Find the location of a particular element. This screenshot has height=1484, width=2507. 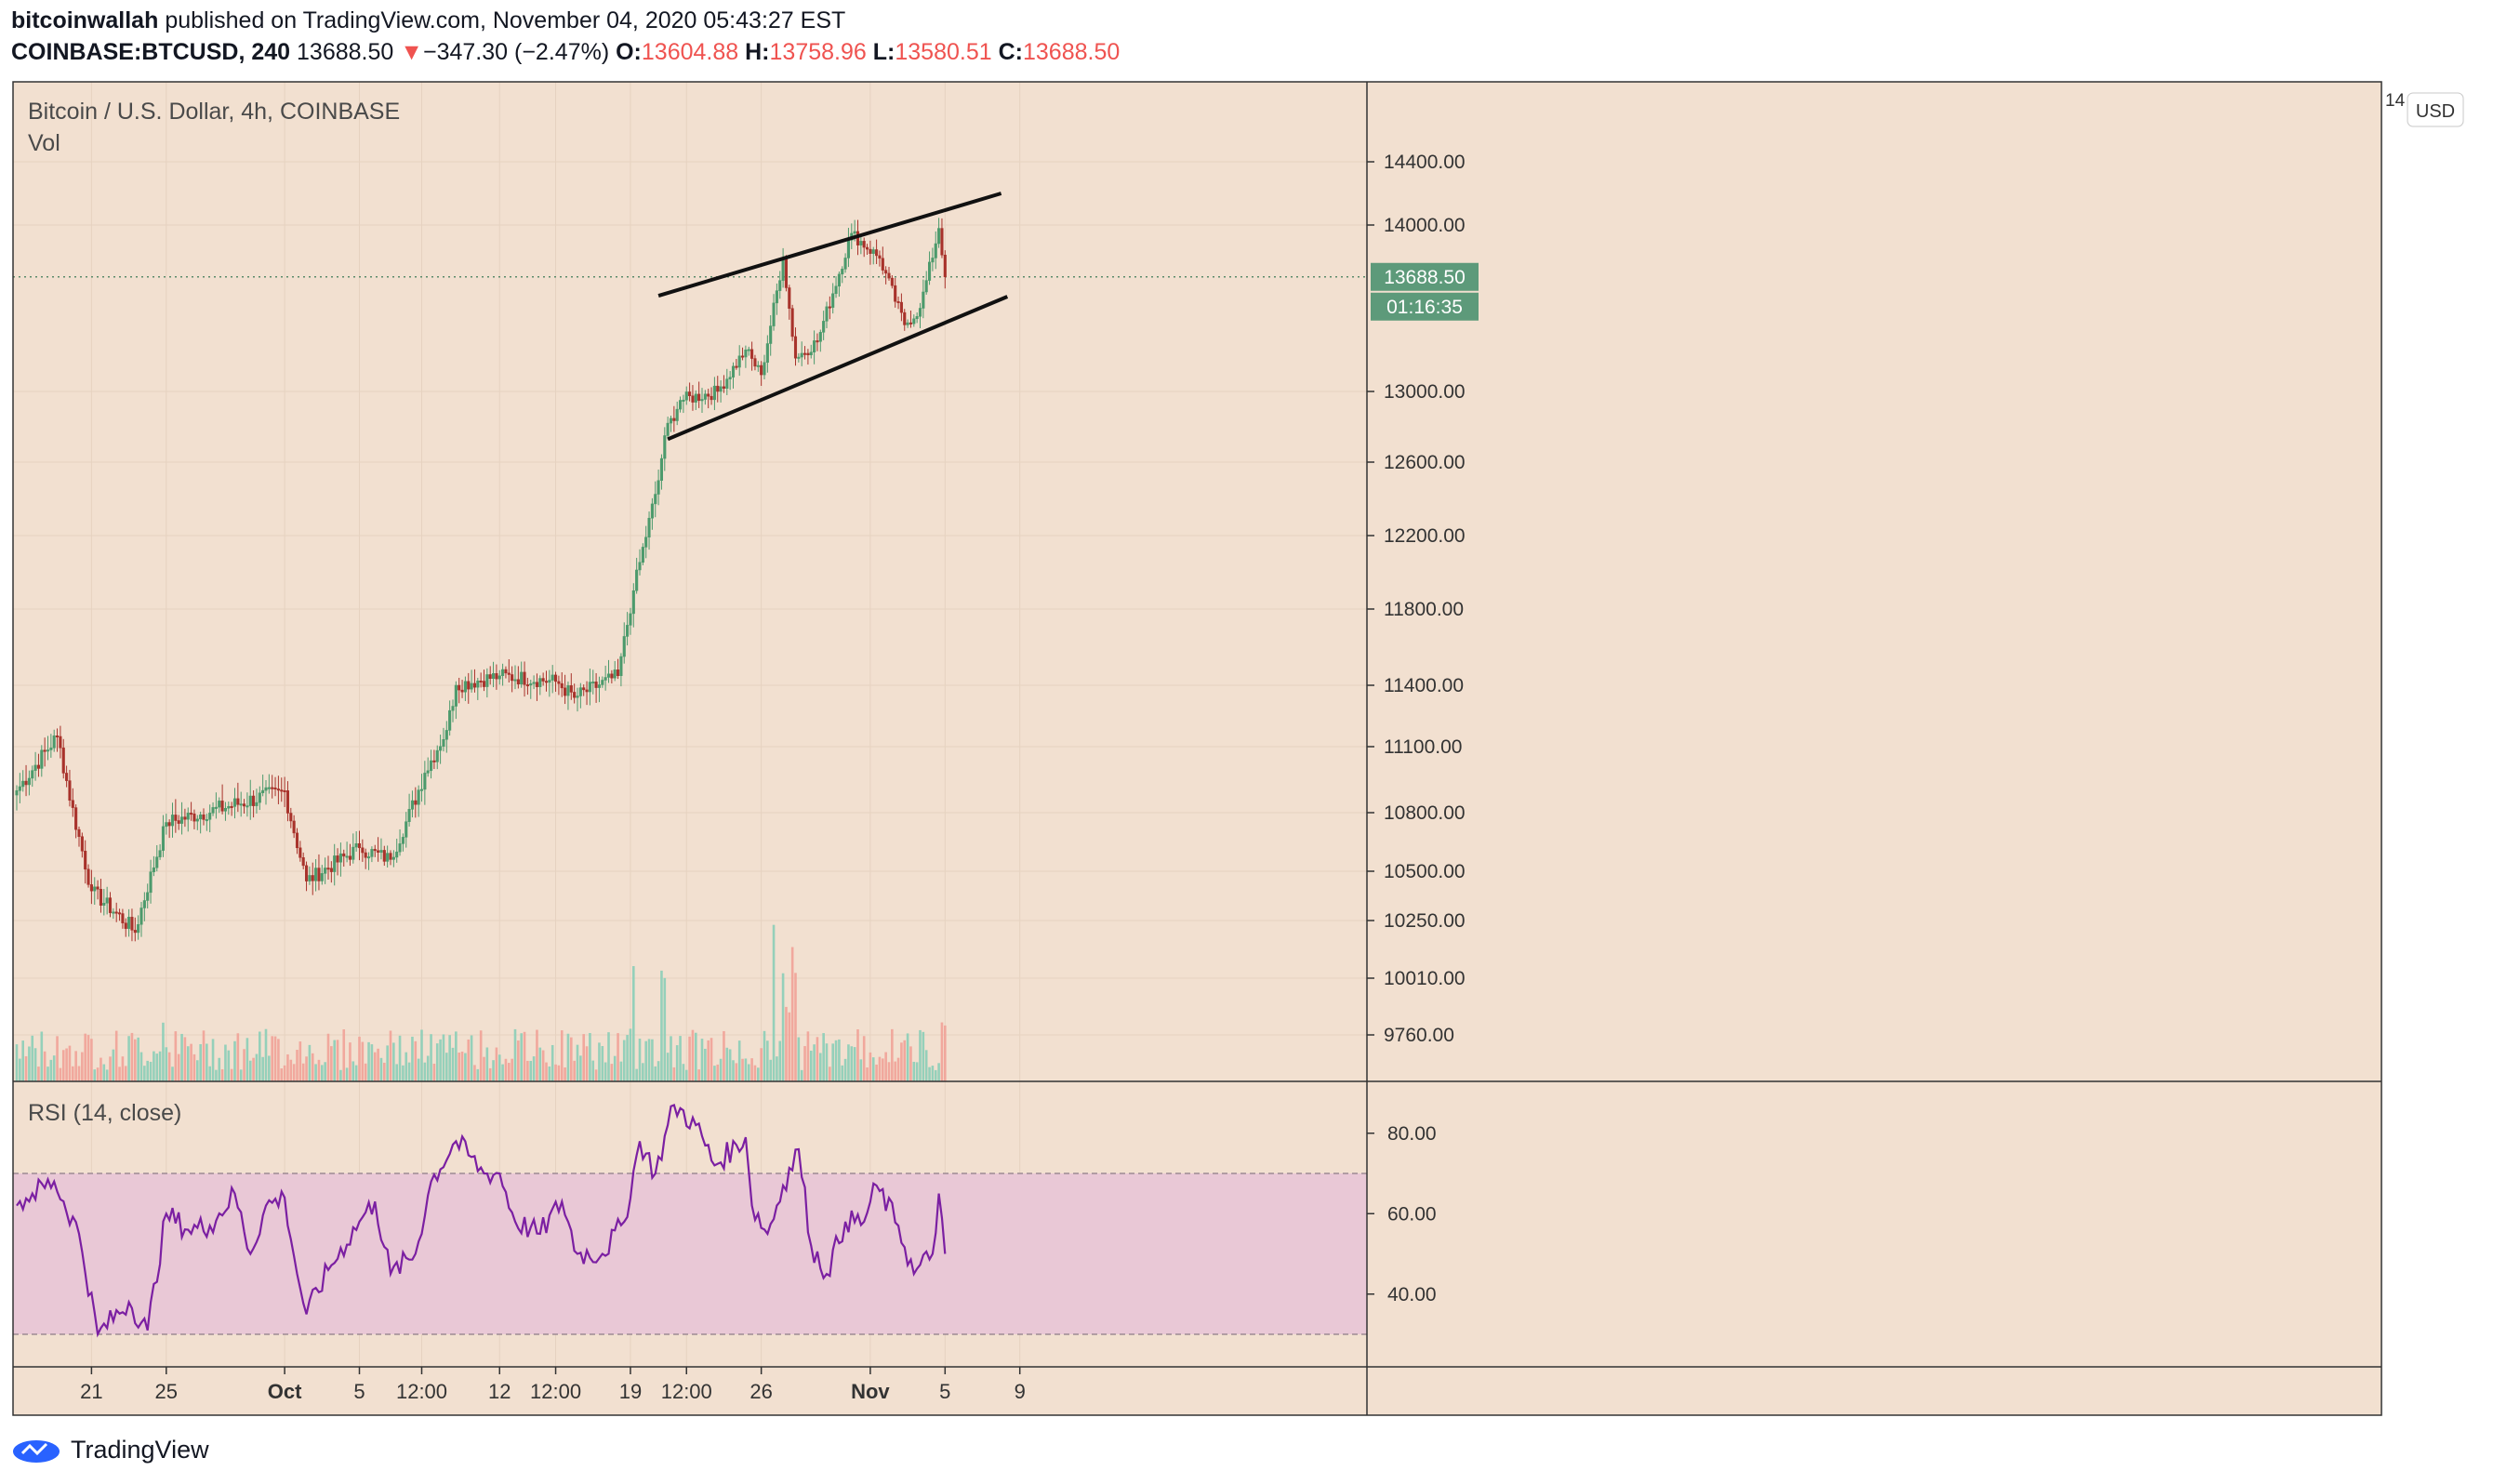

currency-button: USD is located at coordinates (2435, 109).